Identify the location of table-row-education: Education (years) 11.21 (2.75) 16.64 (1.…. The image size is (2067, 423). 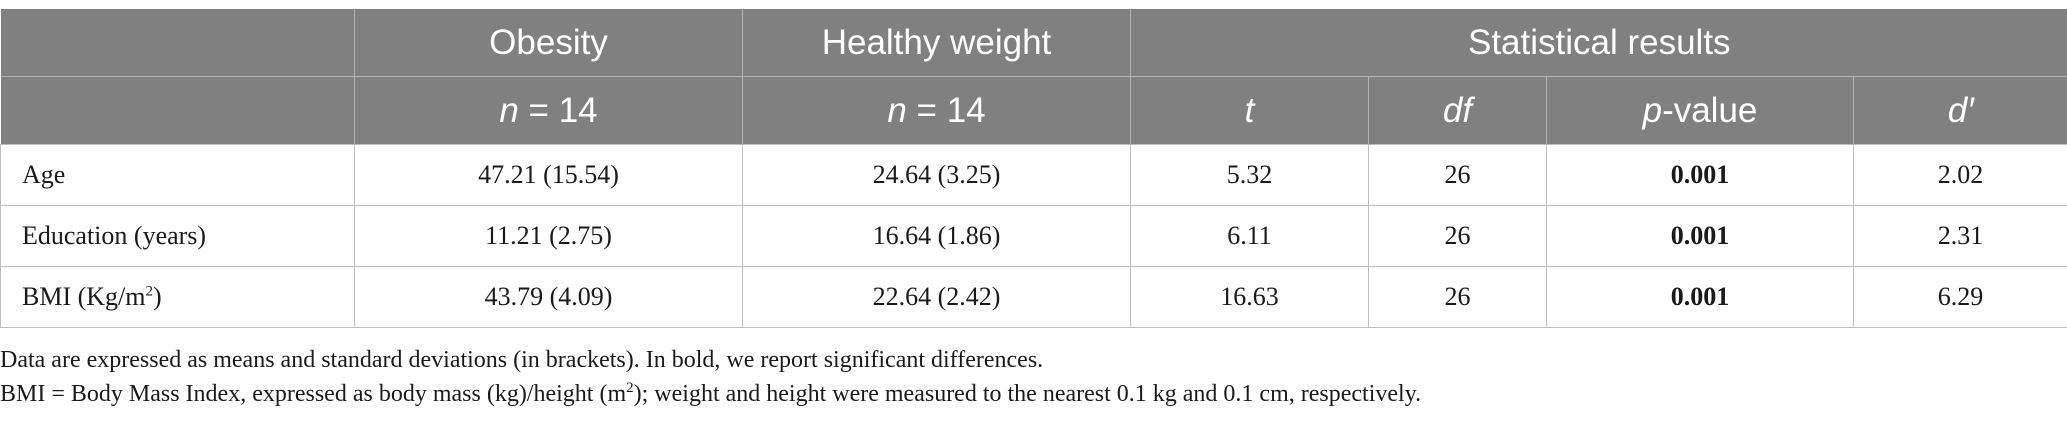
(1033, 236).